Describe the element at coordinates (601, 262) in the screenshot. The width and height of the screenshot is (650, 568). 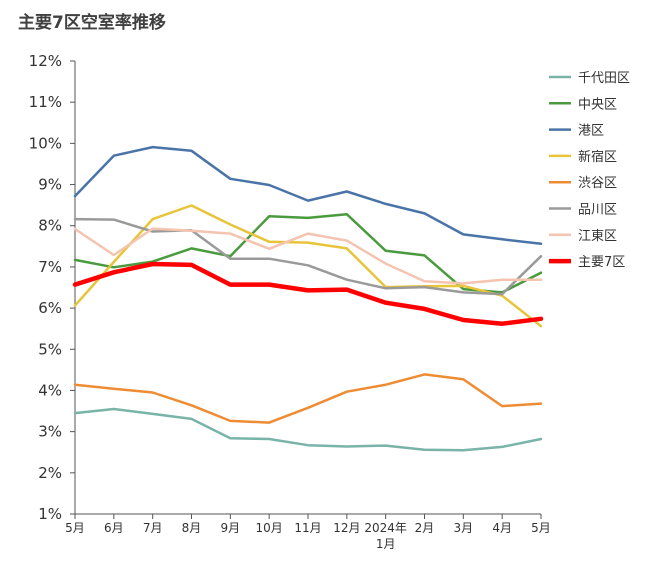
I see `legend-label: 主要7区` at that location.